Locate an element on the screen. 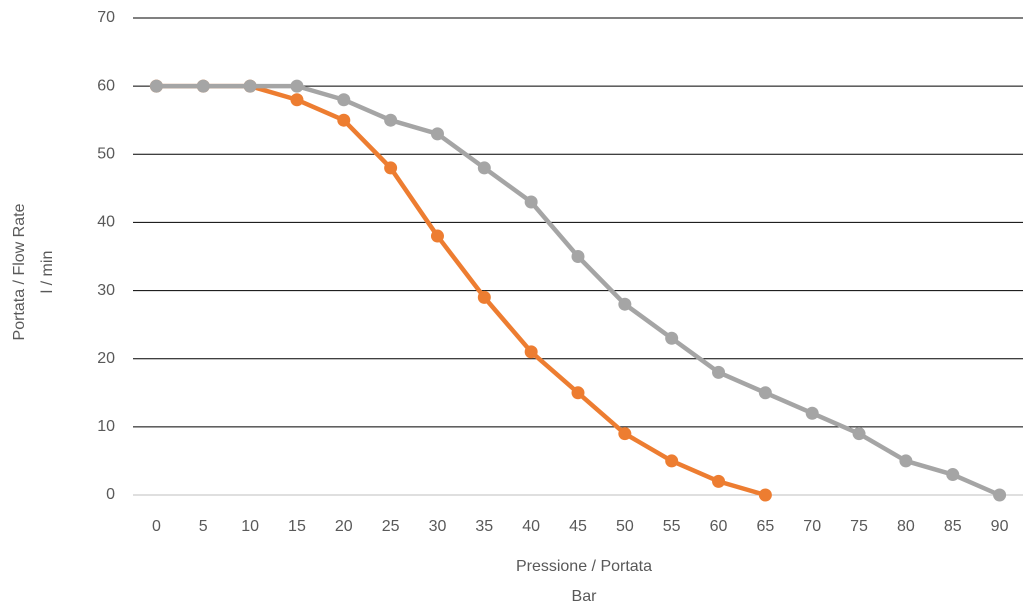 This screenshot has height=609, width=1025. x-tick-label: 55 is located at coordinates (672, 526).